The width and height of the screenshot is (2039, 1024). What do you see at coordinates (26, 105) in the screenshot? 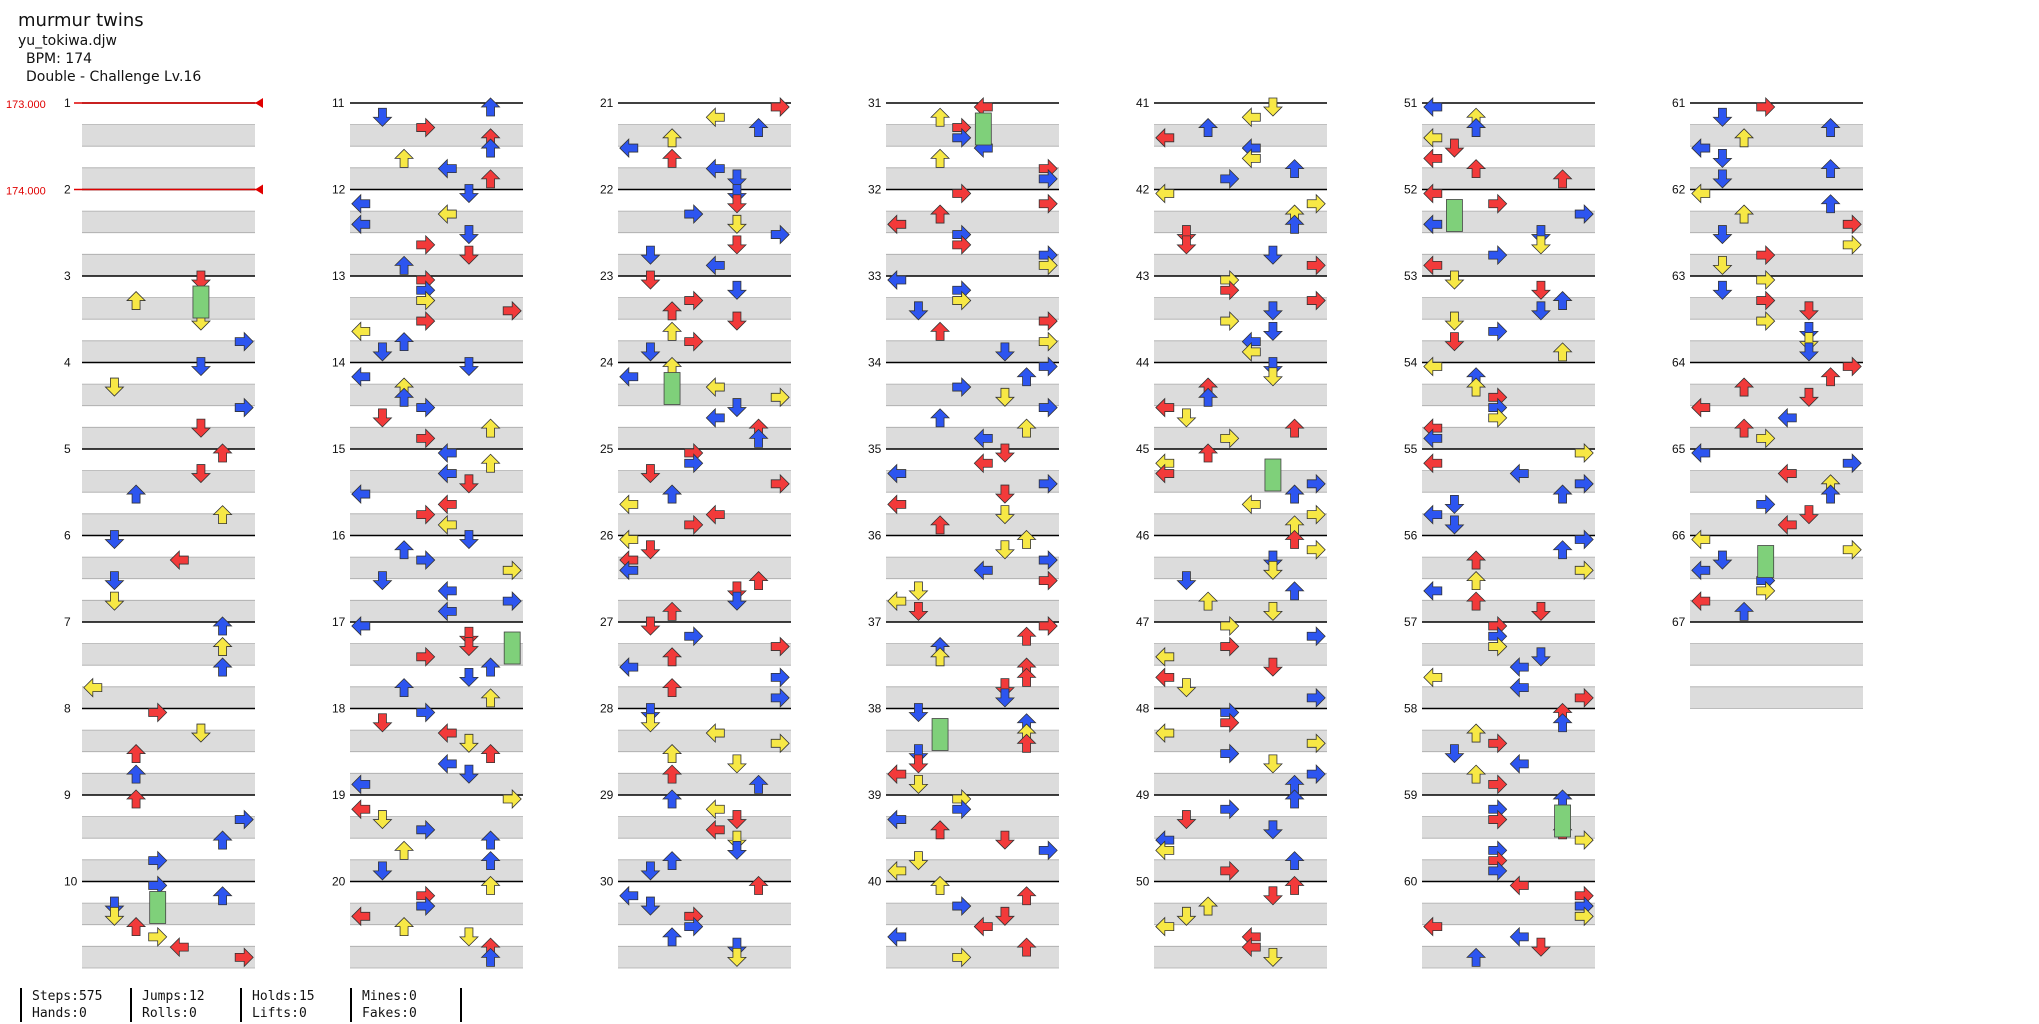
I see `bpm-change-label: 173.000` at bounding box center [26, 105].